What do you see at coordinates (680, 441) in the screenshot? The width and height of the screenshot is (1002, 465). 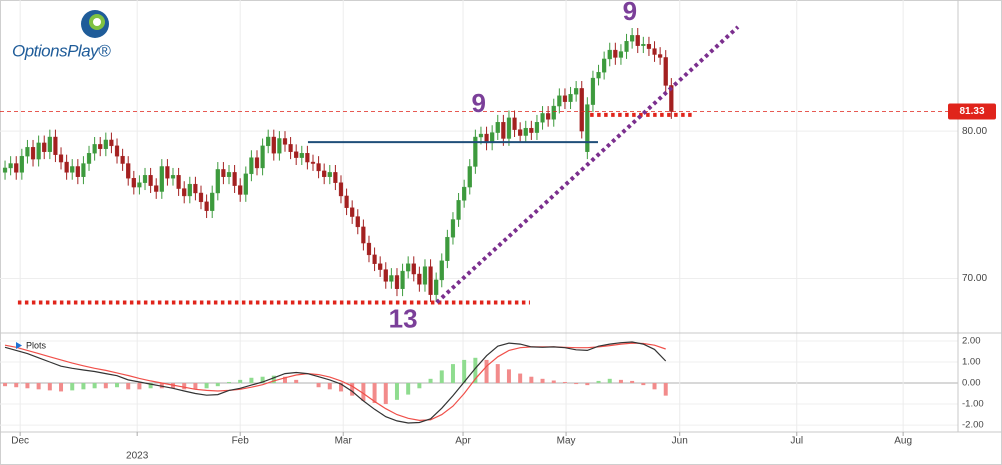 I see `x-tick-label: Jun` at bounding box center [680, 441].